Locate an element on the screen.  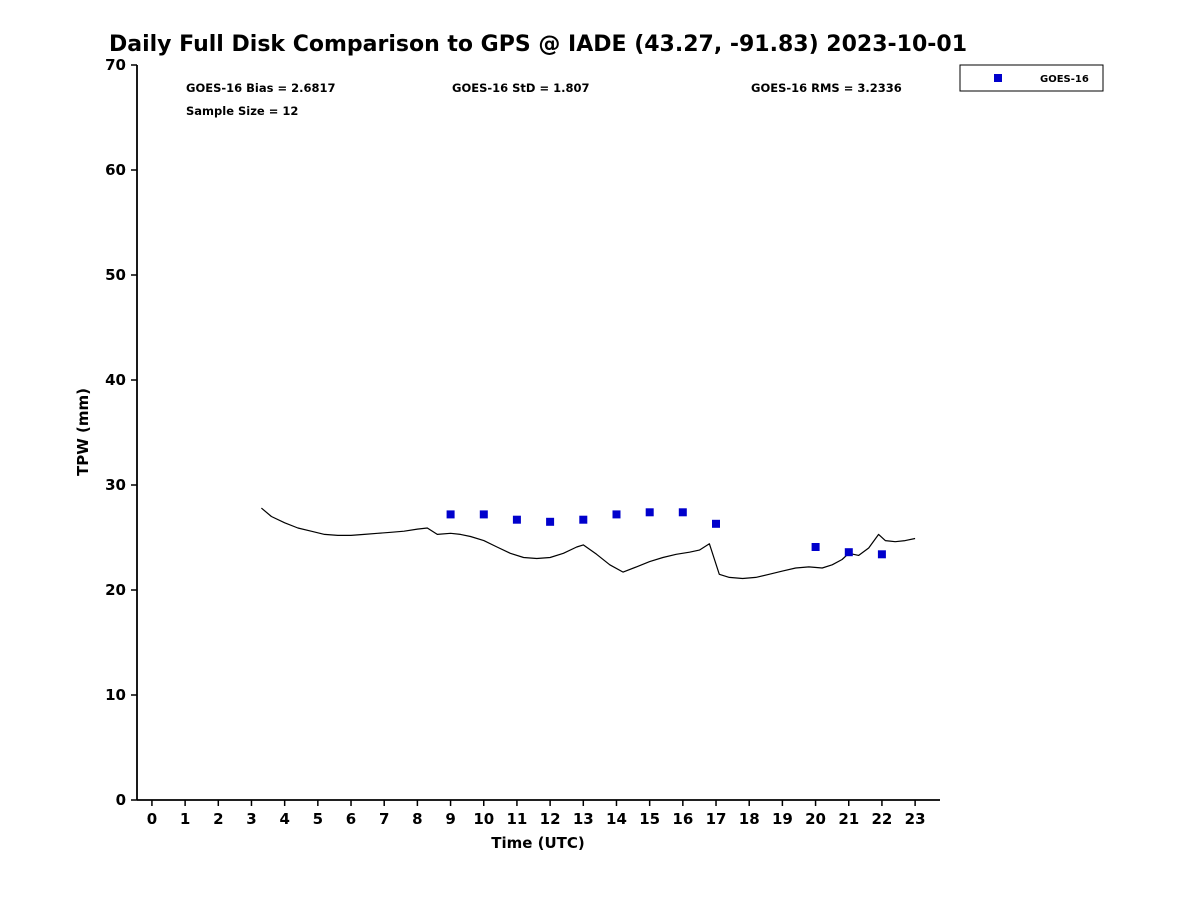
legend-label: GOES-16 is located at coordinates (1064, 79).